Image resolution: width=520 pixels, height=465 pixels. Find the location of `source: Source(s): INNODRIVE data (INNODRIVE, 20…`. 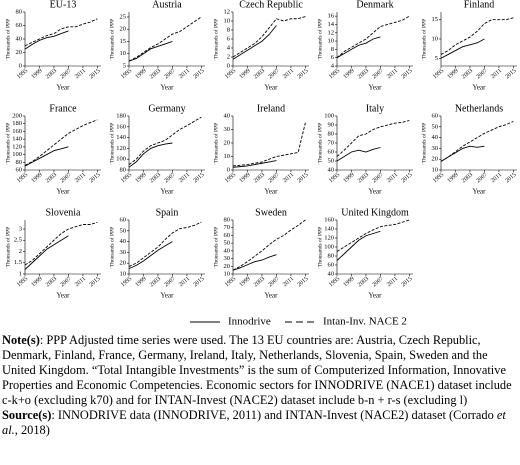

source: Source(s): INNODRIVE data (INNODRIVE, 20… is located at coordinates (259, 423).